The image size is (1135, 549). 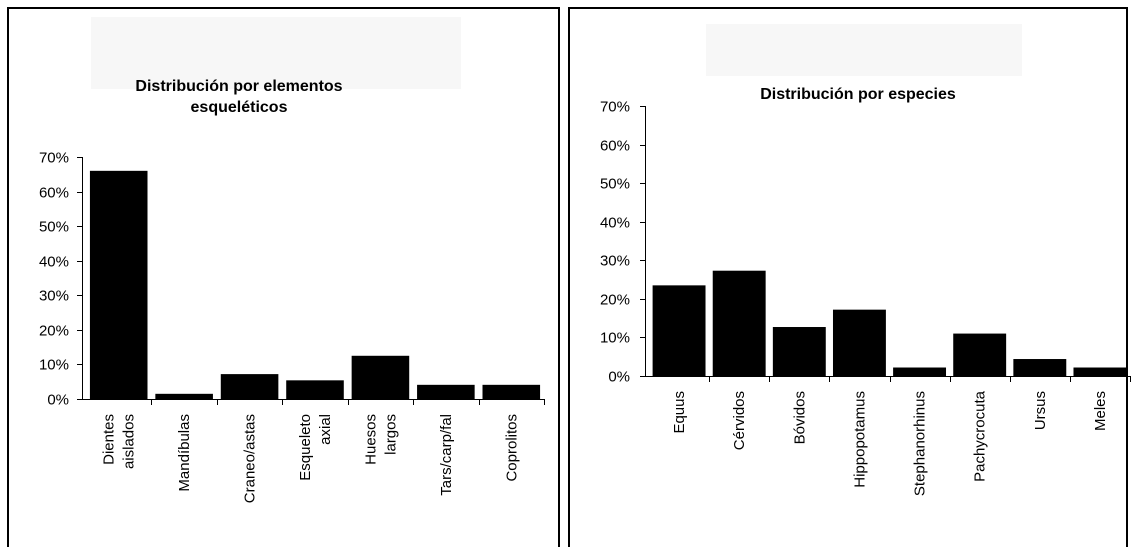 I want to click on x-category-text: Craneo/astas, so click(x=250, y=458).